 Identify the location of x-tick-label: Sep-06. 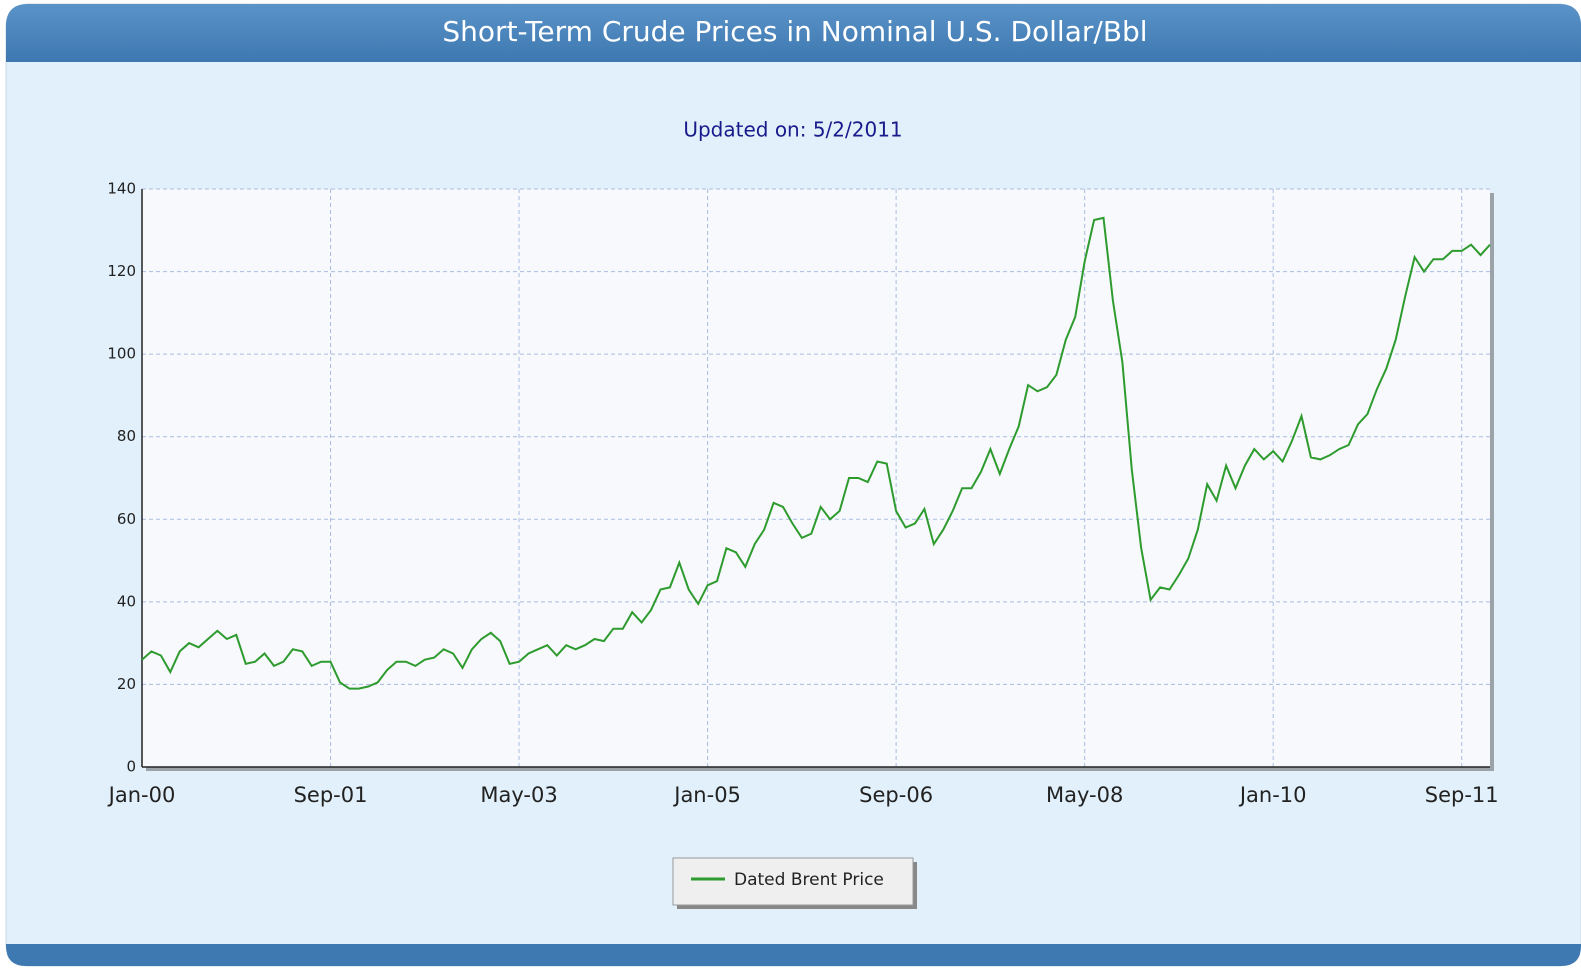
(896, 795).